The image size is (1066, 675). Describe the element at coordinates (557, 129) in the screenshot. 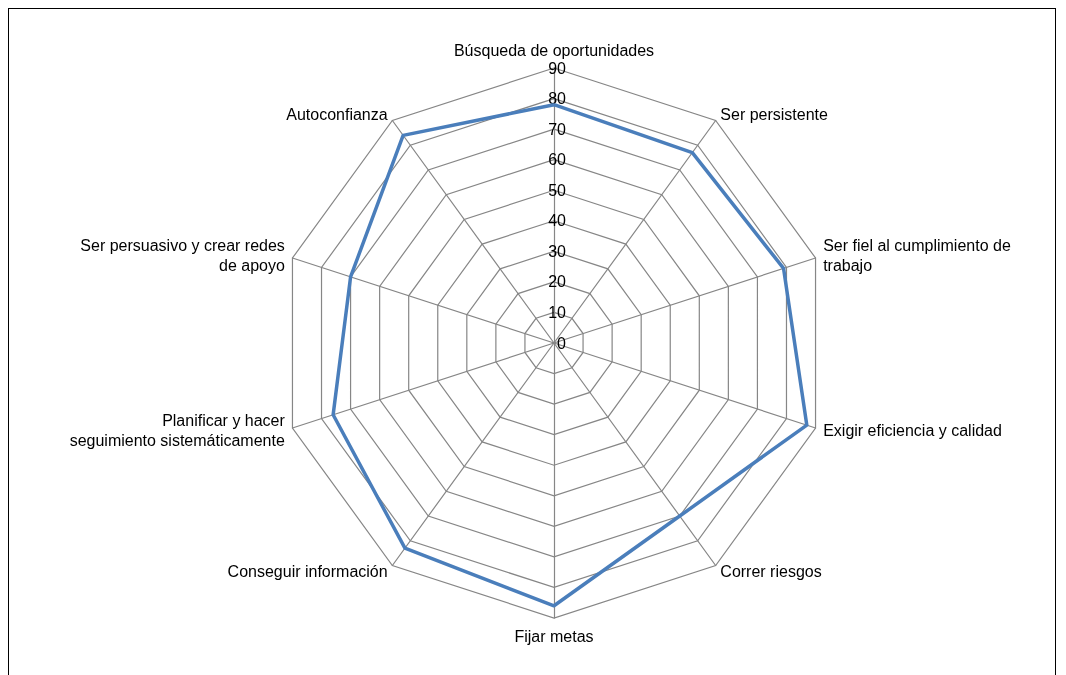

I see `y-tick-label: 70` at that location.